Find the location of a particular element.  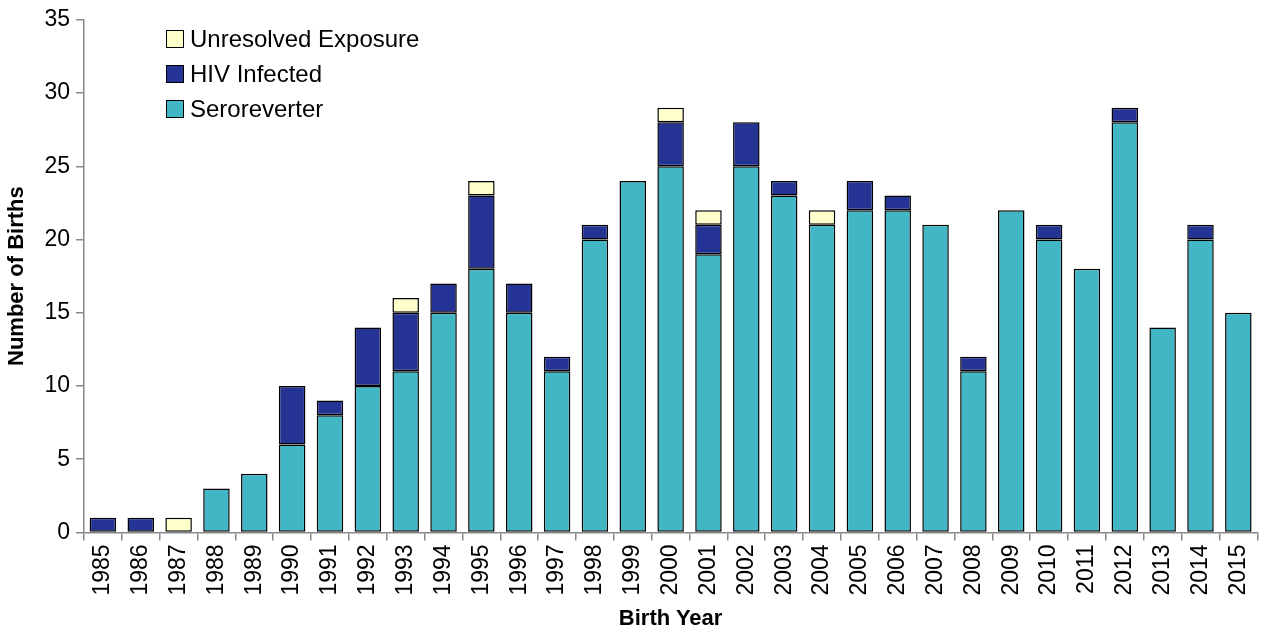

legend-label: Seroreverter is located at coordinates (256, 109).